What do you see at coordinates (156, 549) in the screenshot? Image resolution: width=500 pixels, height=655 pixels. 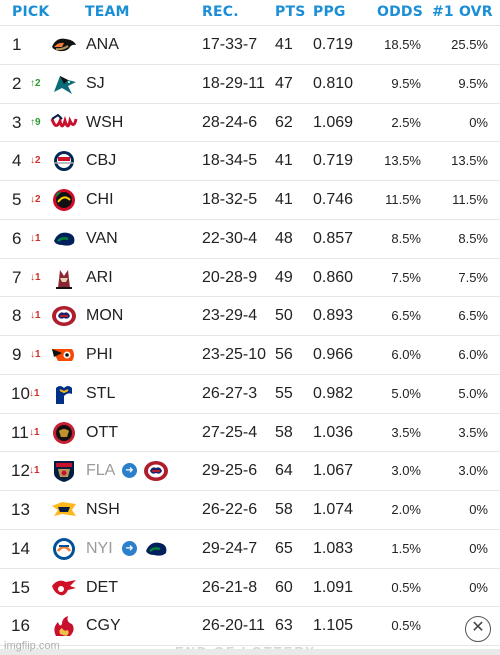 I see `canucks-logo` at bounding box center [156, 549].